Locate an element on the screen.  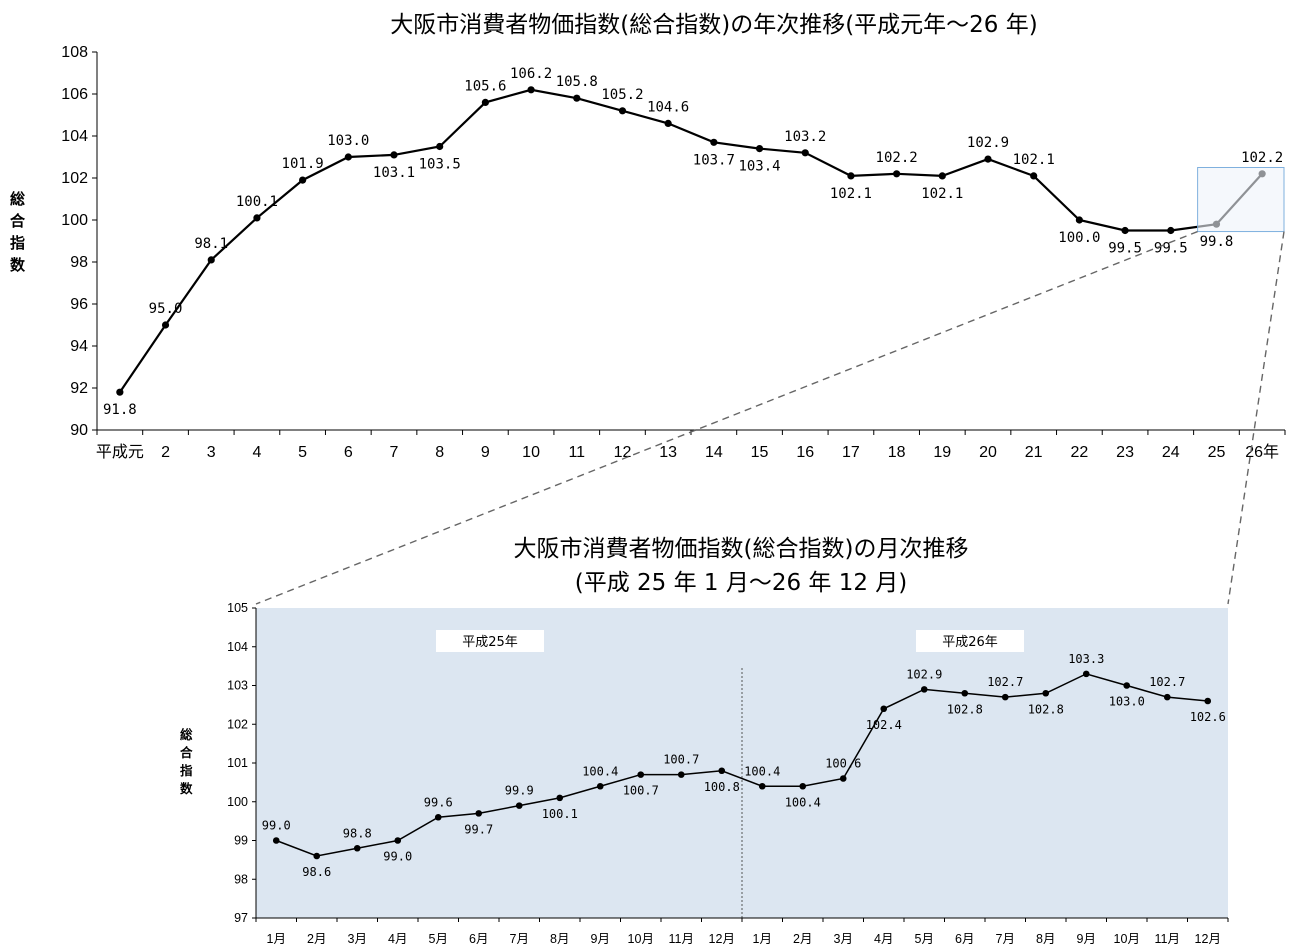
monthly-x-tick-label: 3月 is located at coordinates (843, 939).